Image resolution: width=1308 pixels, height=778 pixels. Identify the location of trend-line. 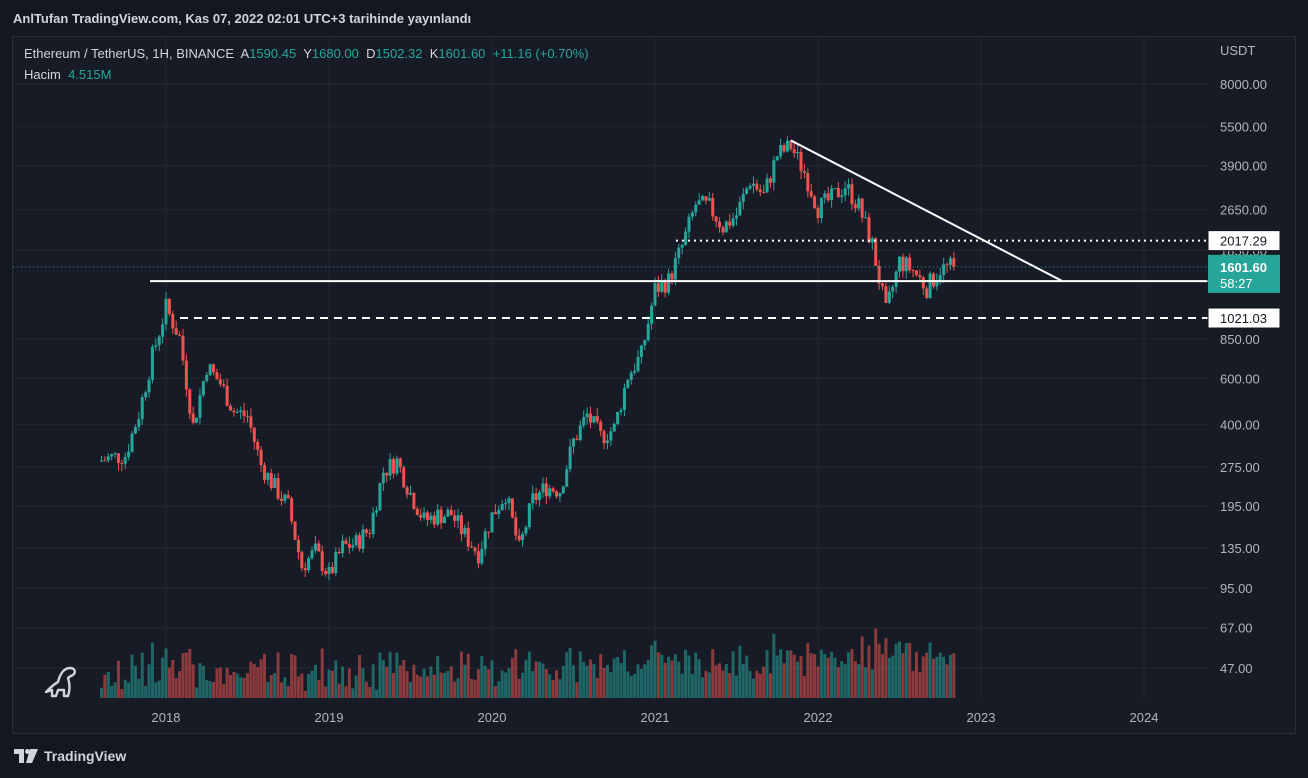
(926, 211).